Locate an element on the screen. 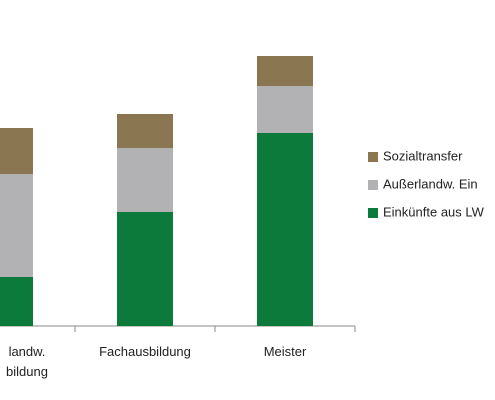 Image resolution: width=495 pixels, height=400 pixels. x-tick-label: landw. bildung is located at coordinates (27, 361).